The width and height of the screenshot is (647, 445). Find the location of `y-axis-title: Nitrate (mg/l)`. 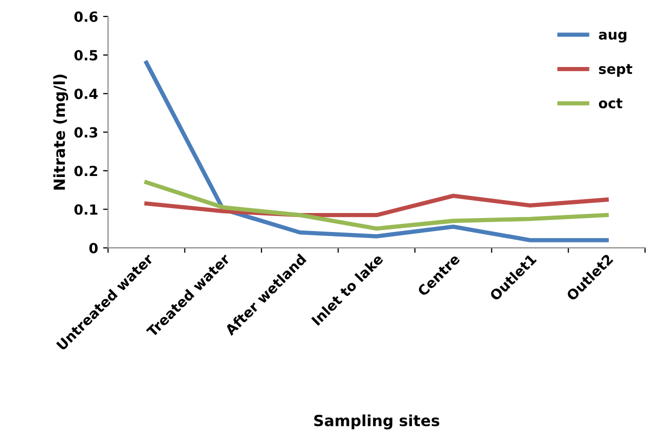

y-axis-title: Nitrate (mg/l) is located at coordinates (60, 132).